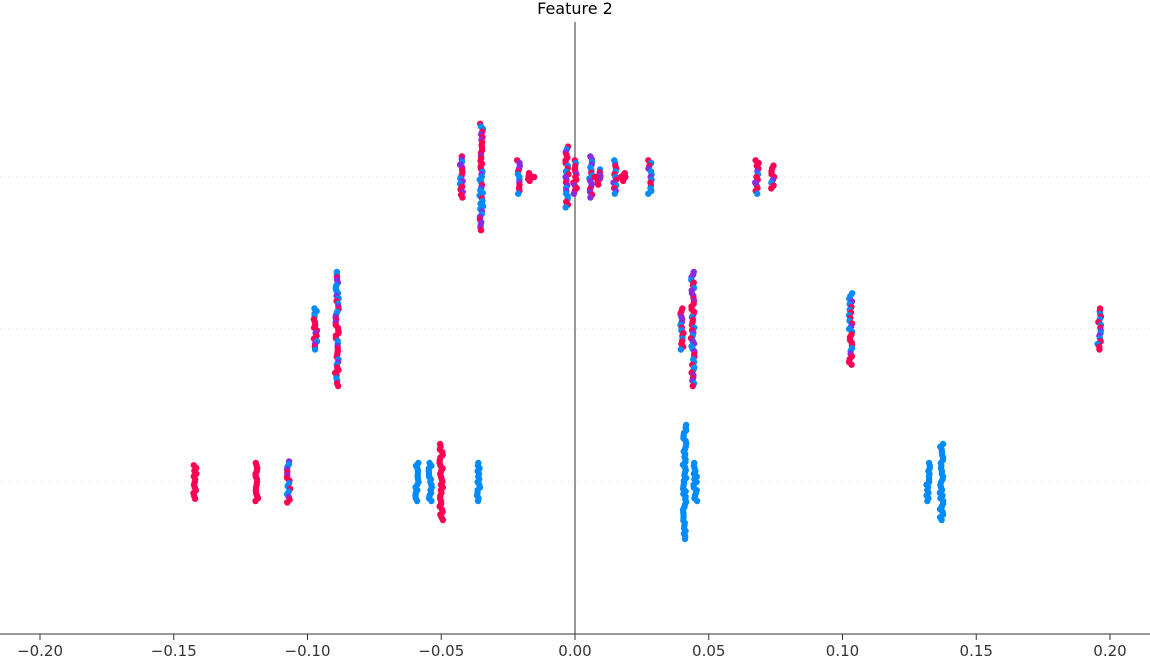  Describe the element at coordinates (308, 651) in the screenshot. I see `x-tick-label: −0.10` at that location.